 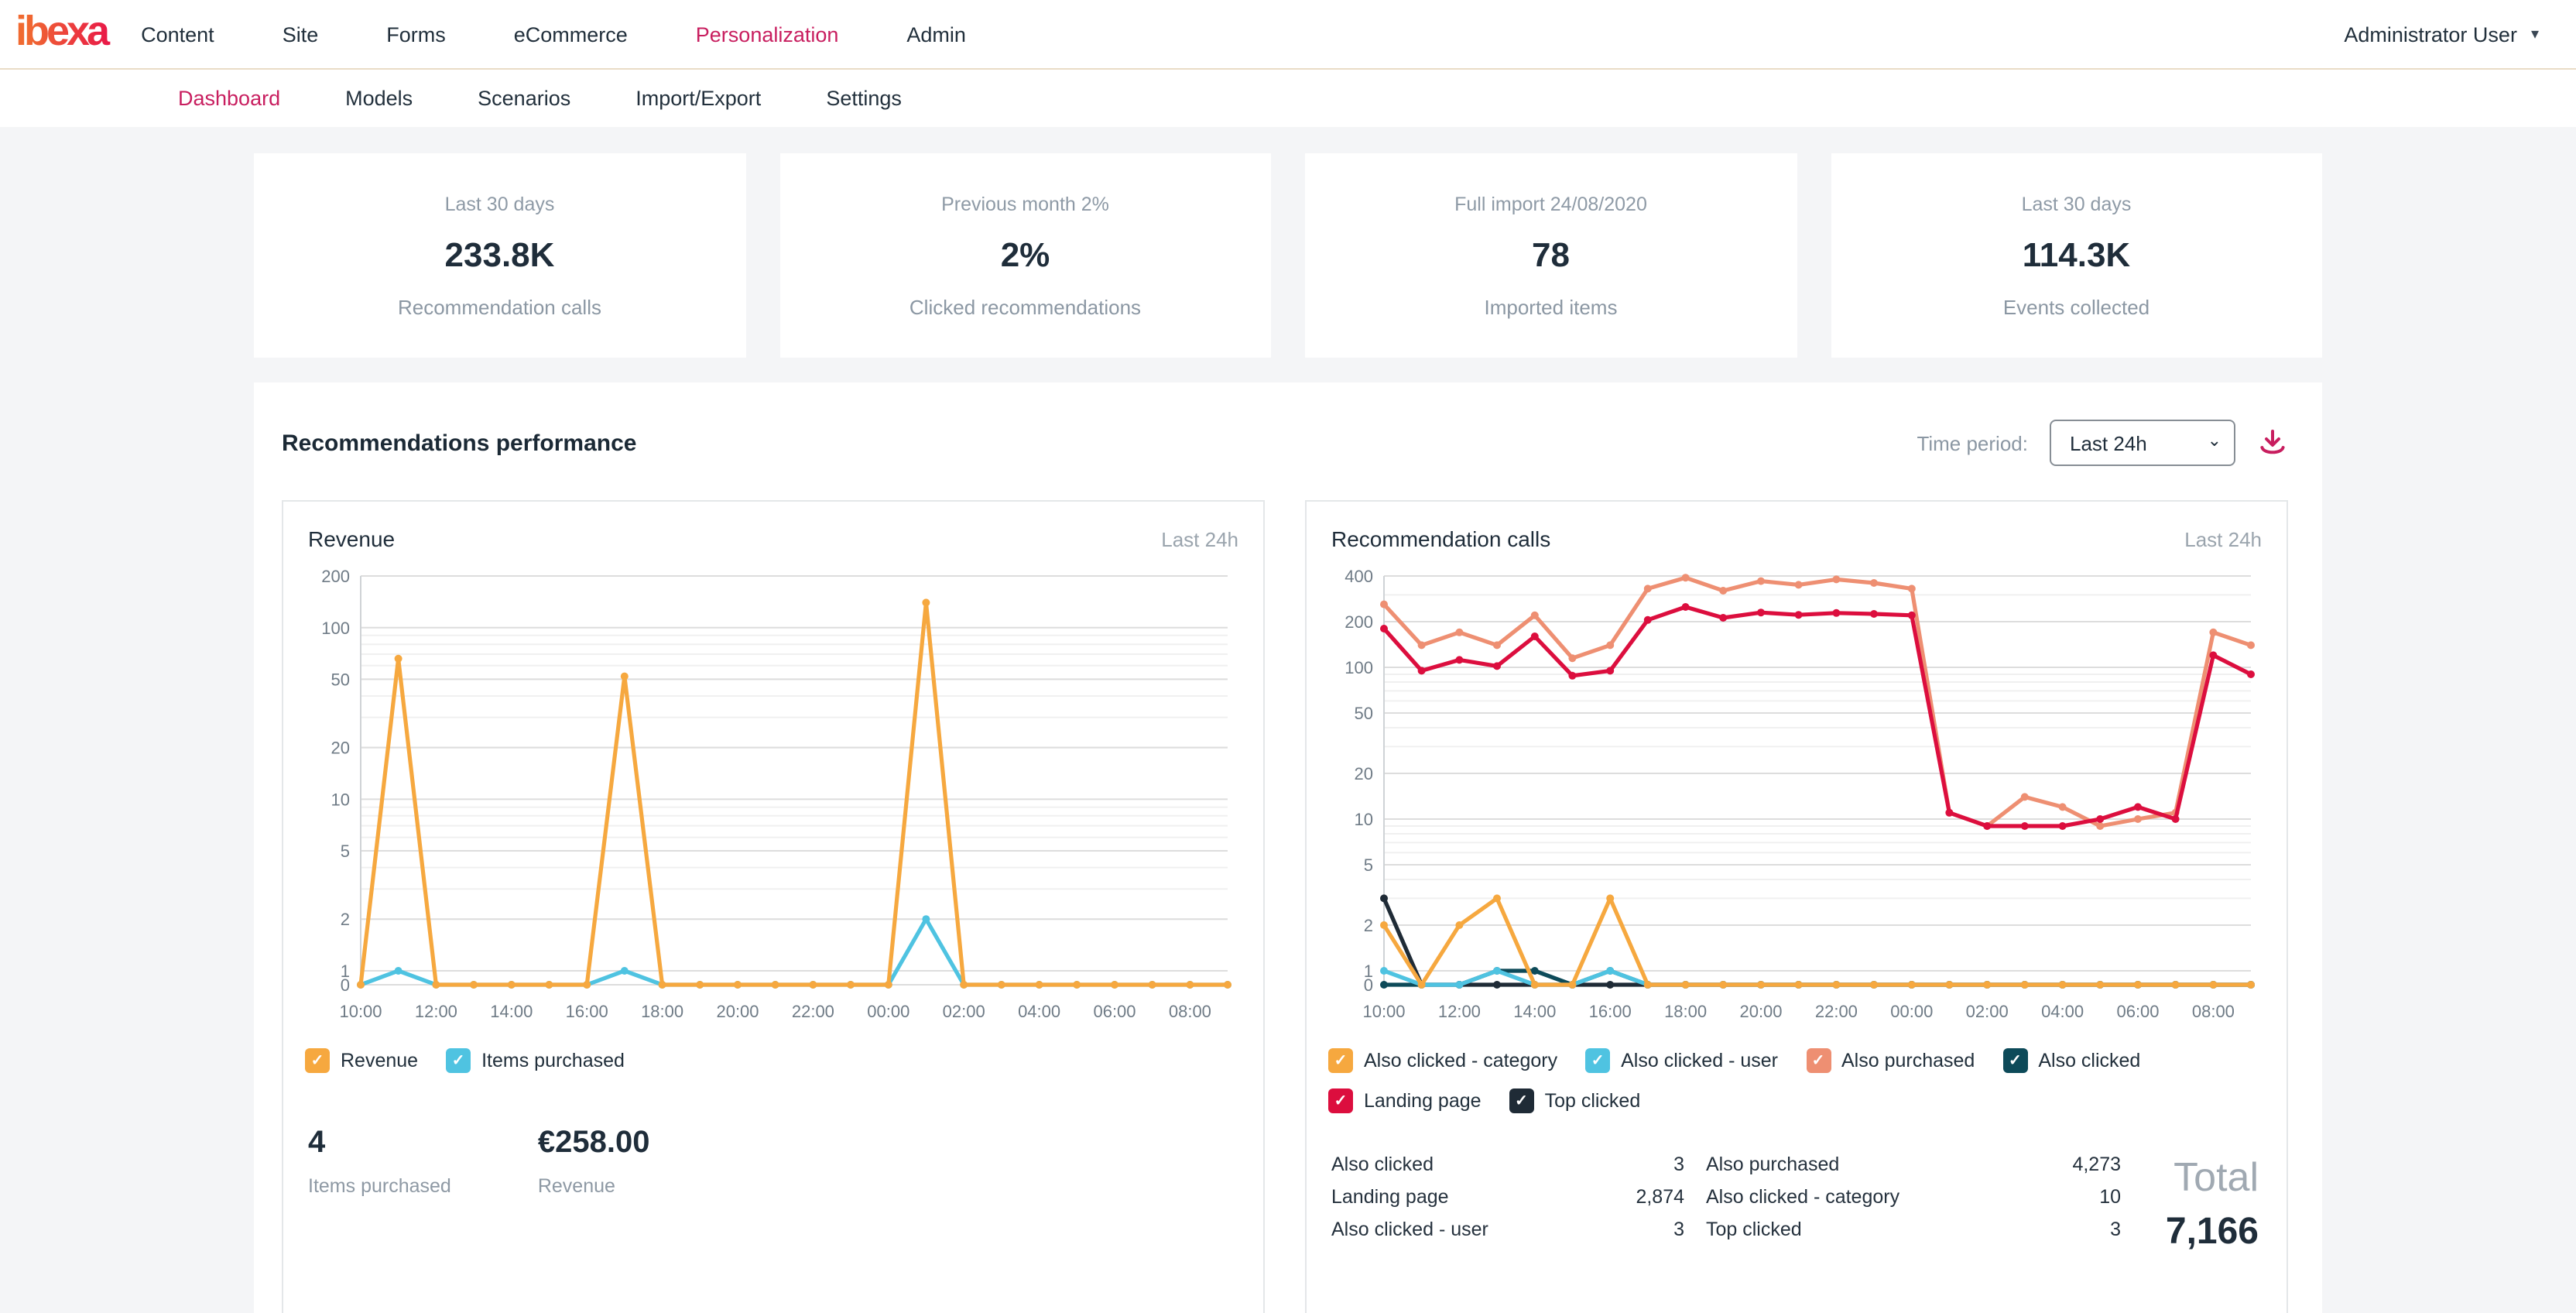 I want to click on stat-value: 233.8K, so click(x=499, y=254).